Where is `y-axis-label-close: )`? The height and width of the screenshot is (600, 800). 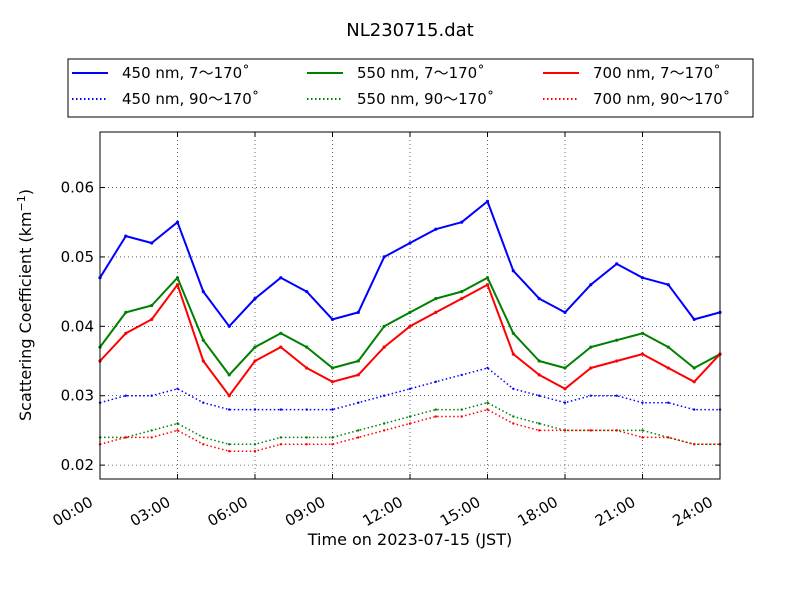 y-axis-label-close: ) is located at coordinates (25, 192).